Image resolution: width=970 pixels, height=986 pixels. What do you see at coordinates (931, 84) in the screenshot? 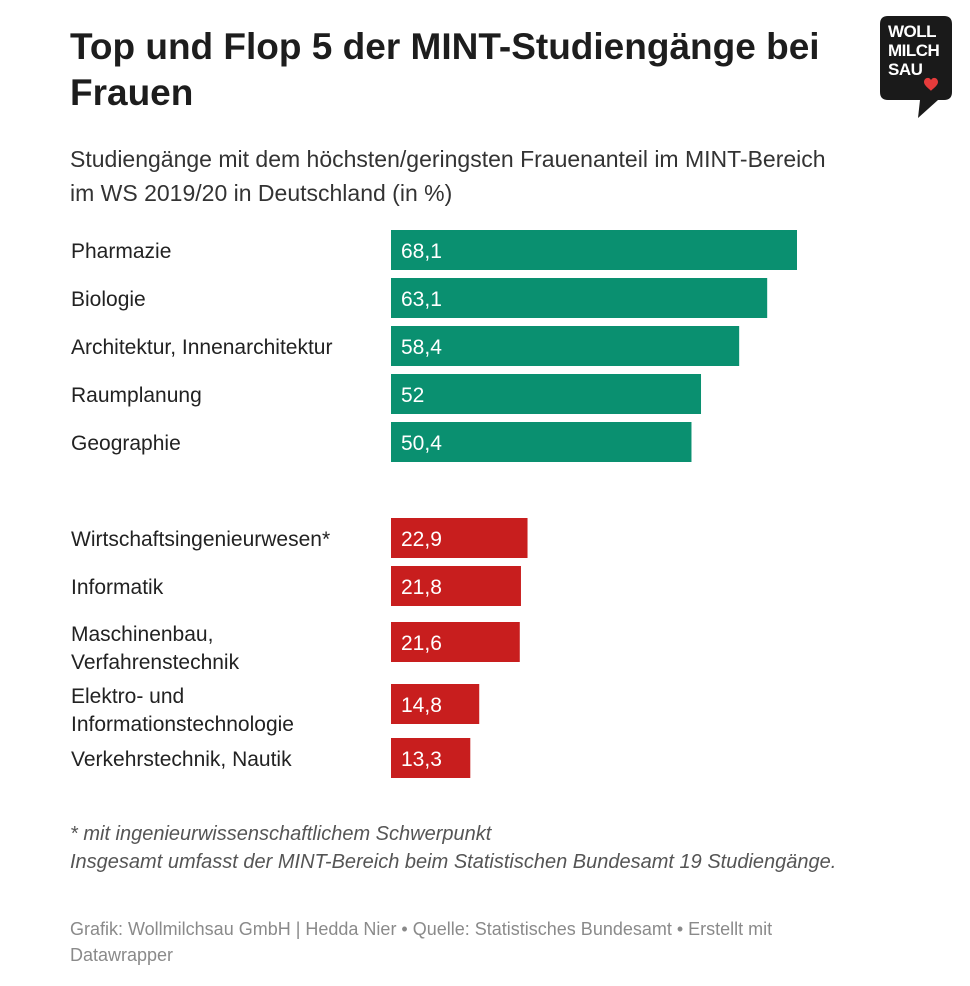
I see `heart-icon` at bounding box center [931, 84].